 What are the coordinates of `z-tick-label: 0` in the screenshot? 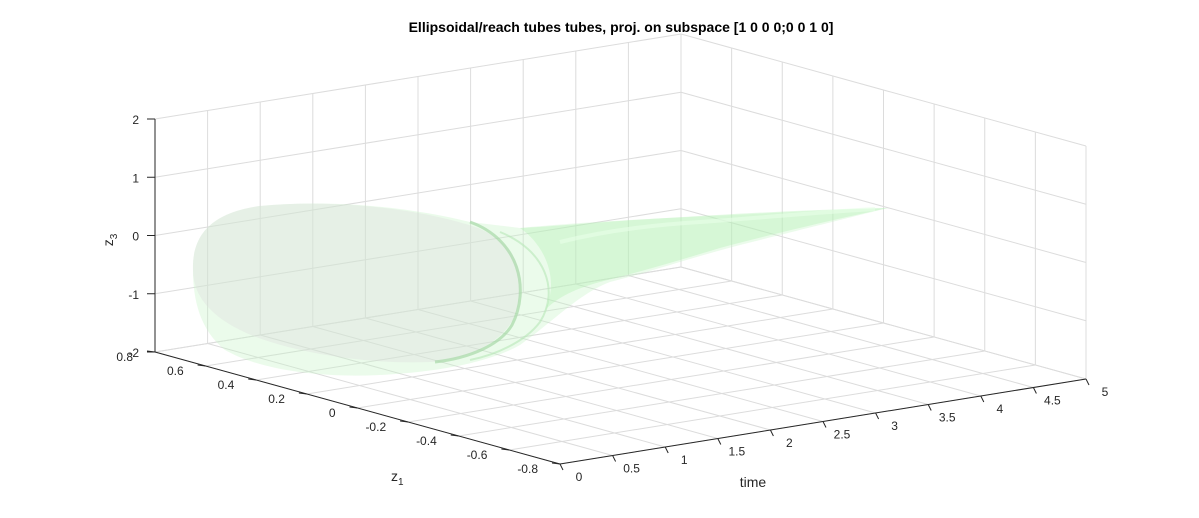 It's located at (135, 237).